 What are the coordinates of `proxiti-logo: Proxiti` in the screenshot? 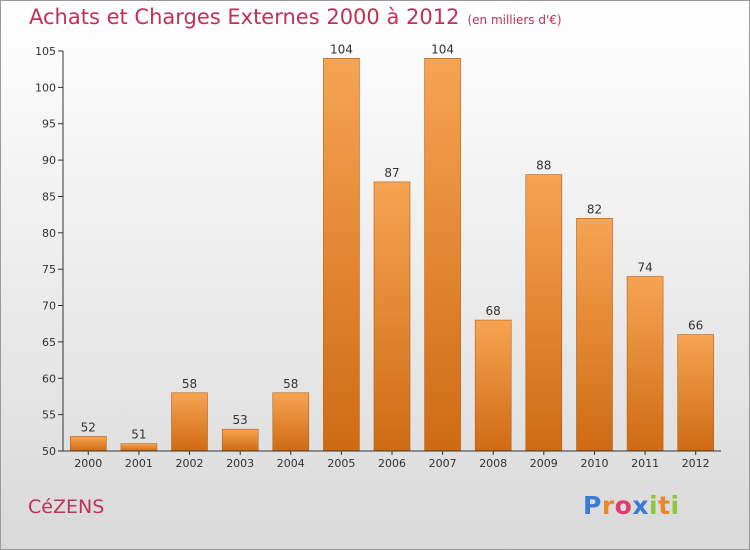 It's located at (631, 505).